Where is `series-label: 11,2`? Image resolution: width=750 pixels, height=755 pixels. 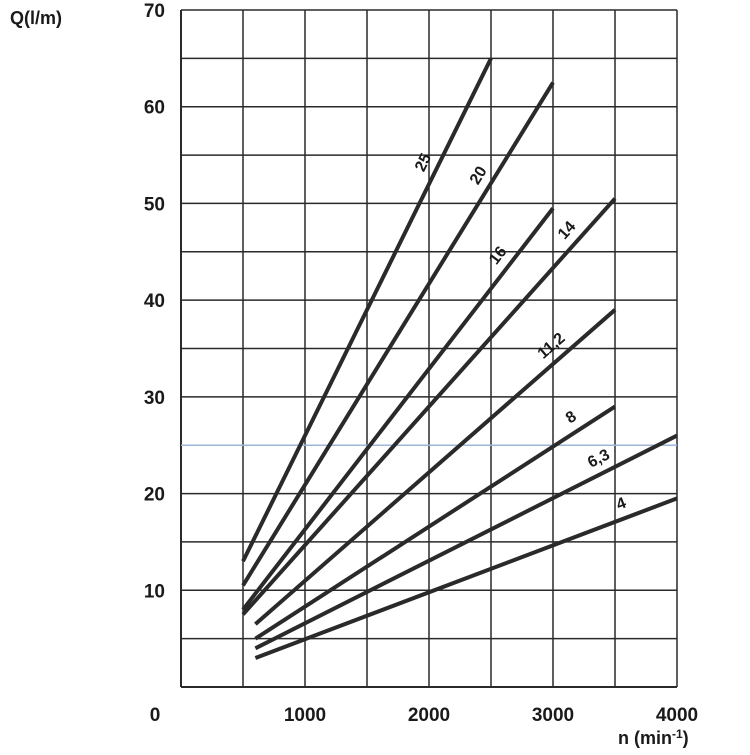
series-label: 11,2 is located at coordinates (552, 346).